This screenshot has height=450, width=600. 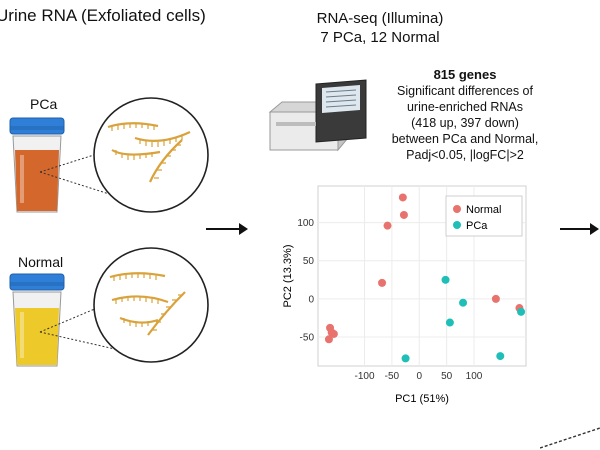 What do you see at coordinates (317, 115) in the screenshot?
I see `sequencer-icon` at bounding box center [317, 115].